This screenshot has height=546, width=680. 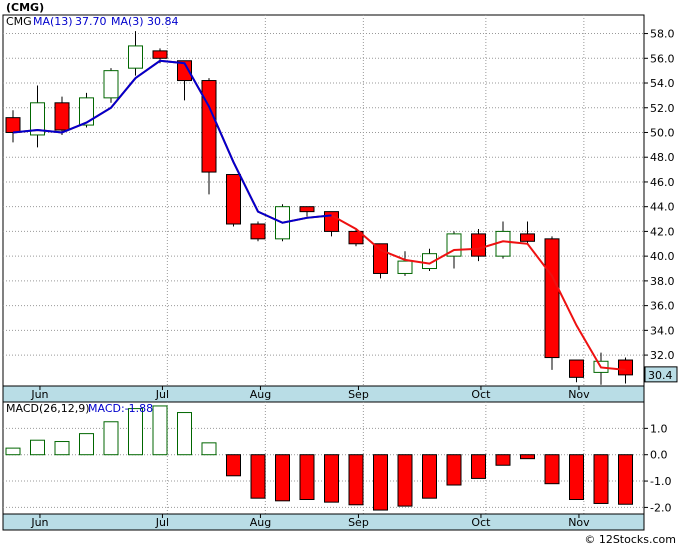 What do you see at coordinates (53, 21) in the screenshot?
I see `legend-ma13-label: MA(13)` at bounding box center [53, 21].